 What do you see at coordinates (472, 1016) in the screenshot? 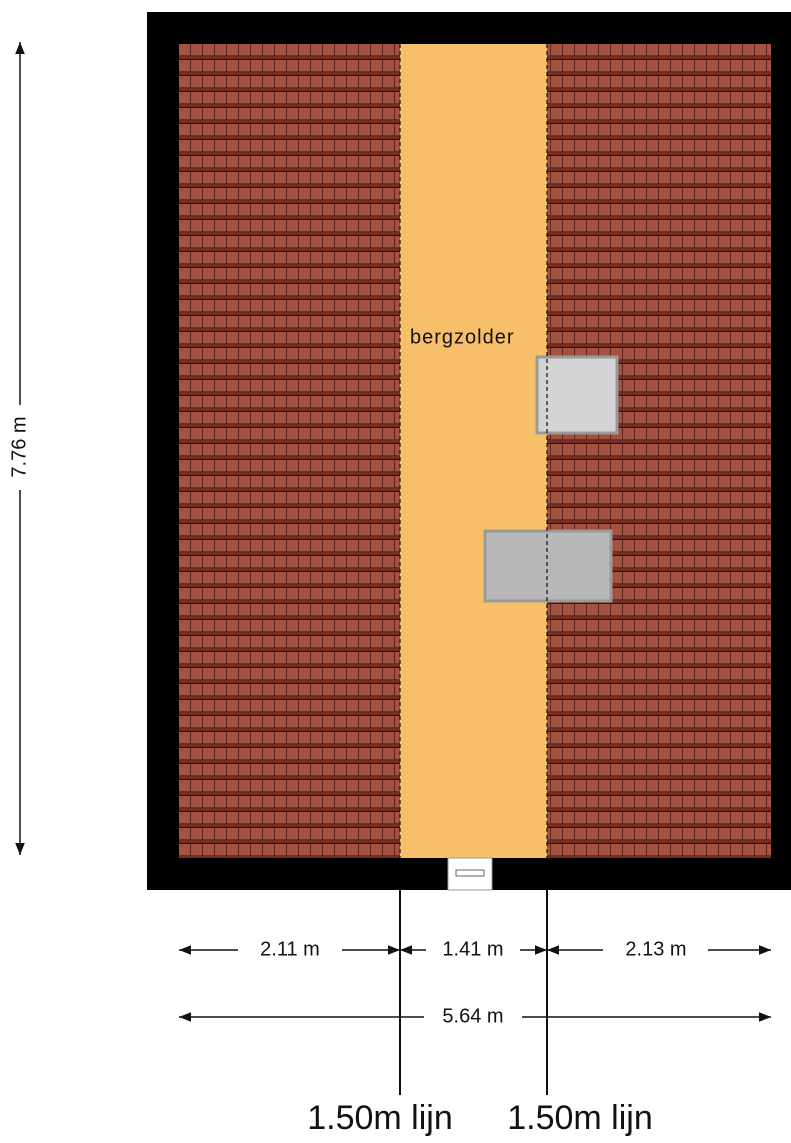
I see `dimension-label: 5.64 m` at bounding box center [472, 1016].